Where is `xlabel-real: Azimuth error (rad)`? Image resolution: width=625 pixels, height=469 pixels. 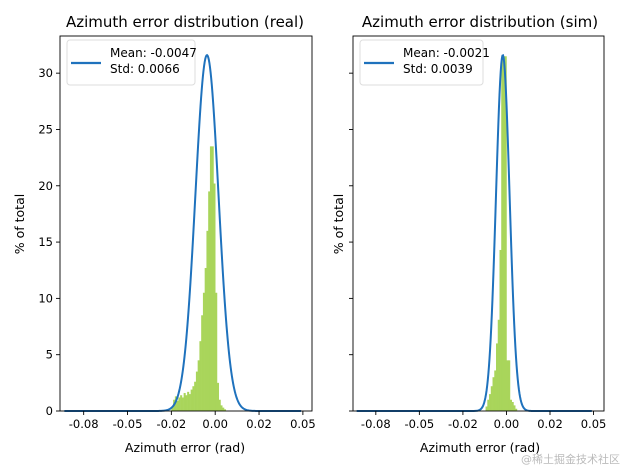 xlabel-real: Azimuth error (rad) is located at coordinates (185, 447).